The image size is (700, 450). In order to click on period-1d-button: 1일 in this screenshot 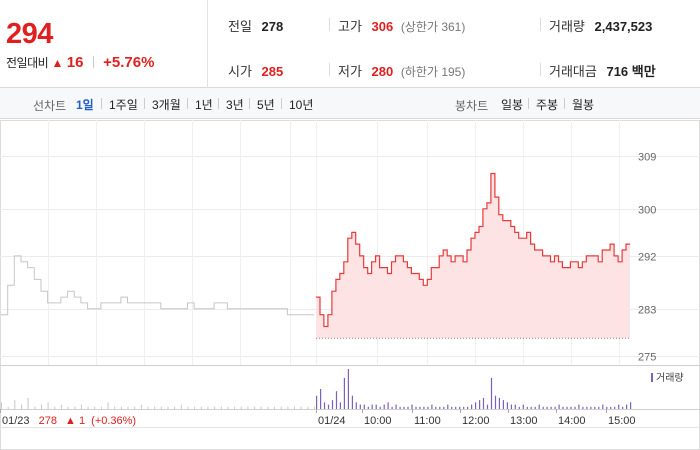, I will do `click(85, 105)`.